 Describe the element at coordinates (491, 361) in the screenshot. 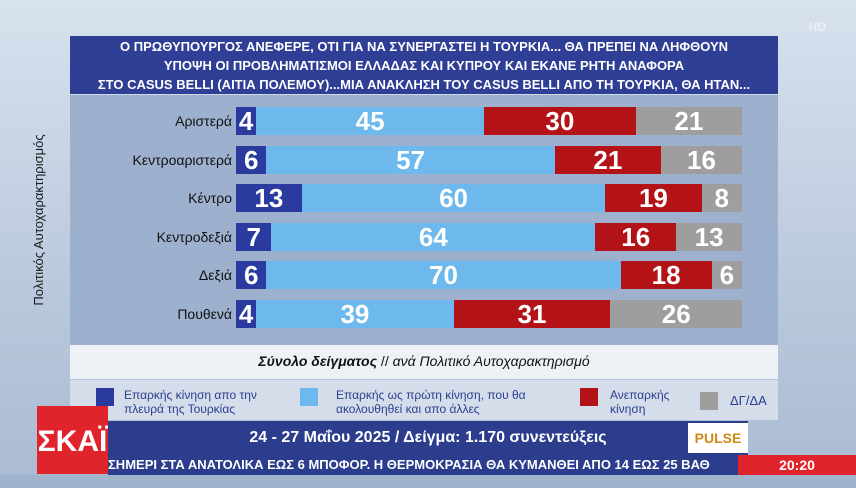

I see `subtitle-rest: ανά Πολιτικό Αυτοχαρακτηρισμό` at that location.